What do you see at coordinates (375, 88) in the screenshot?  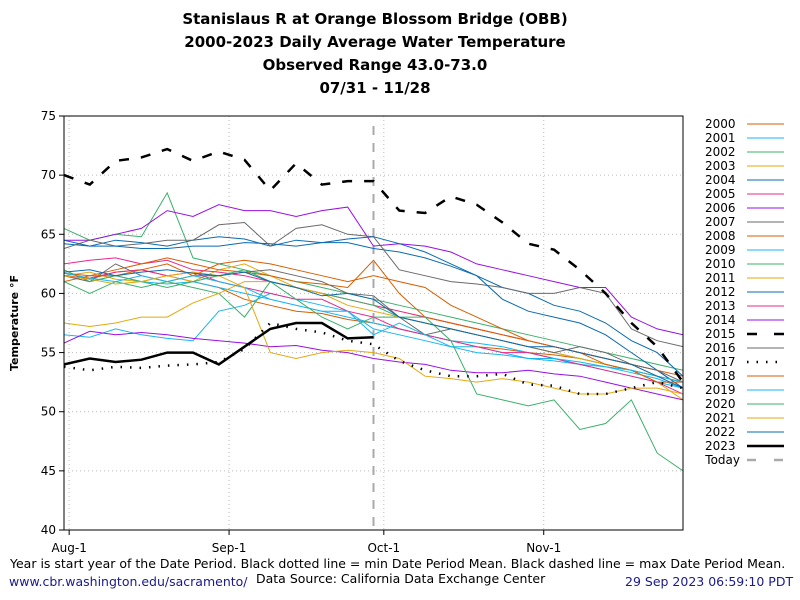 I see `chart-title-line-4: 07/31 - 11/28` at bounding box center [375, 88].